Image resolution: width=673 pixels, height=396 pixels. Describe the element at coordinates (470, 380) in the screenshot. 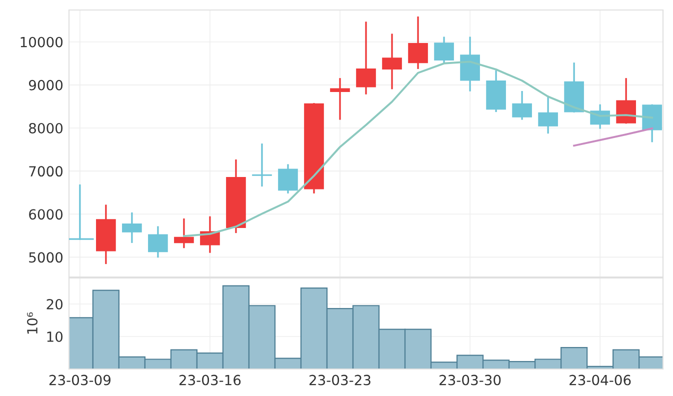

I see `x-tick-label: 23-03-30` at that location.